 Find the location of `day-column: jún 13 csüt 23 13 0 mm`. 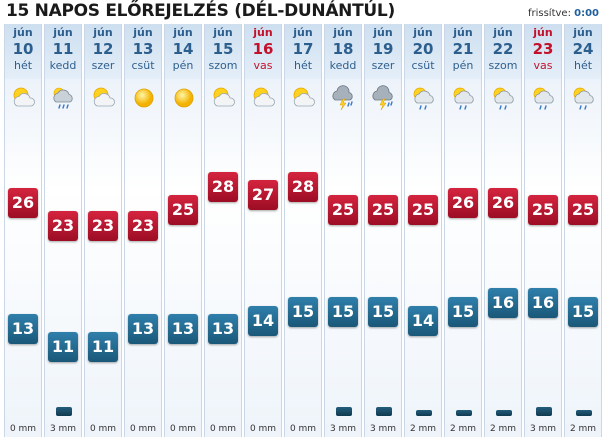

day-column: jún 13 csüt 23 13 0 mm is located at coordinates (143, 230).